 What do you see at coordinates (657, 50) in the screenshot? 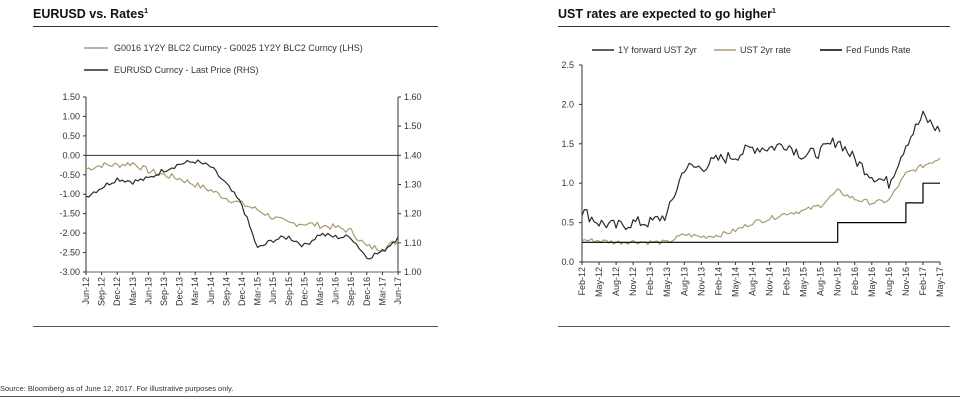
I see `right-legend-label-0: 1Y forward UST 2yr` at bounding box center [657, 50].